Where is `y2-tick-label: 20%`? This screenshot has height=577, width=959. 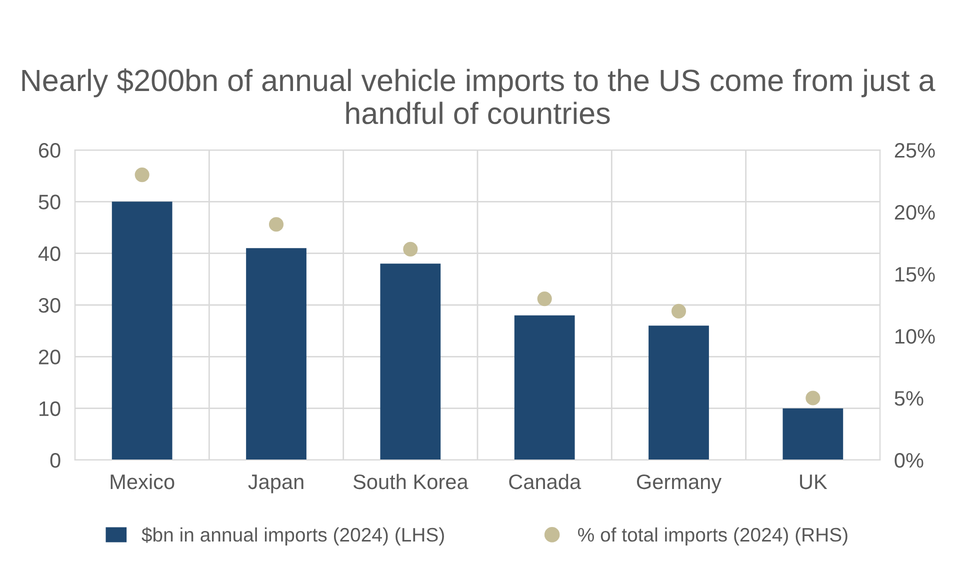 y2-tick-label: 20% is located at coordinates (914, 212).